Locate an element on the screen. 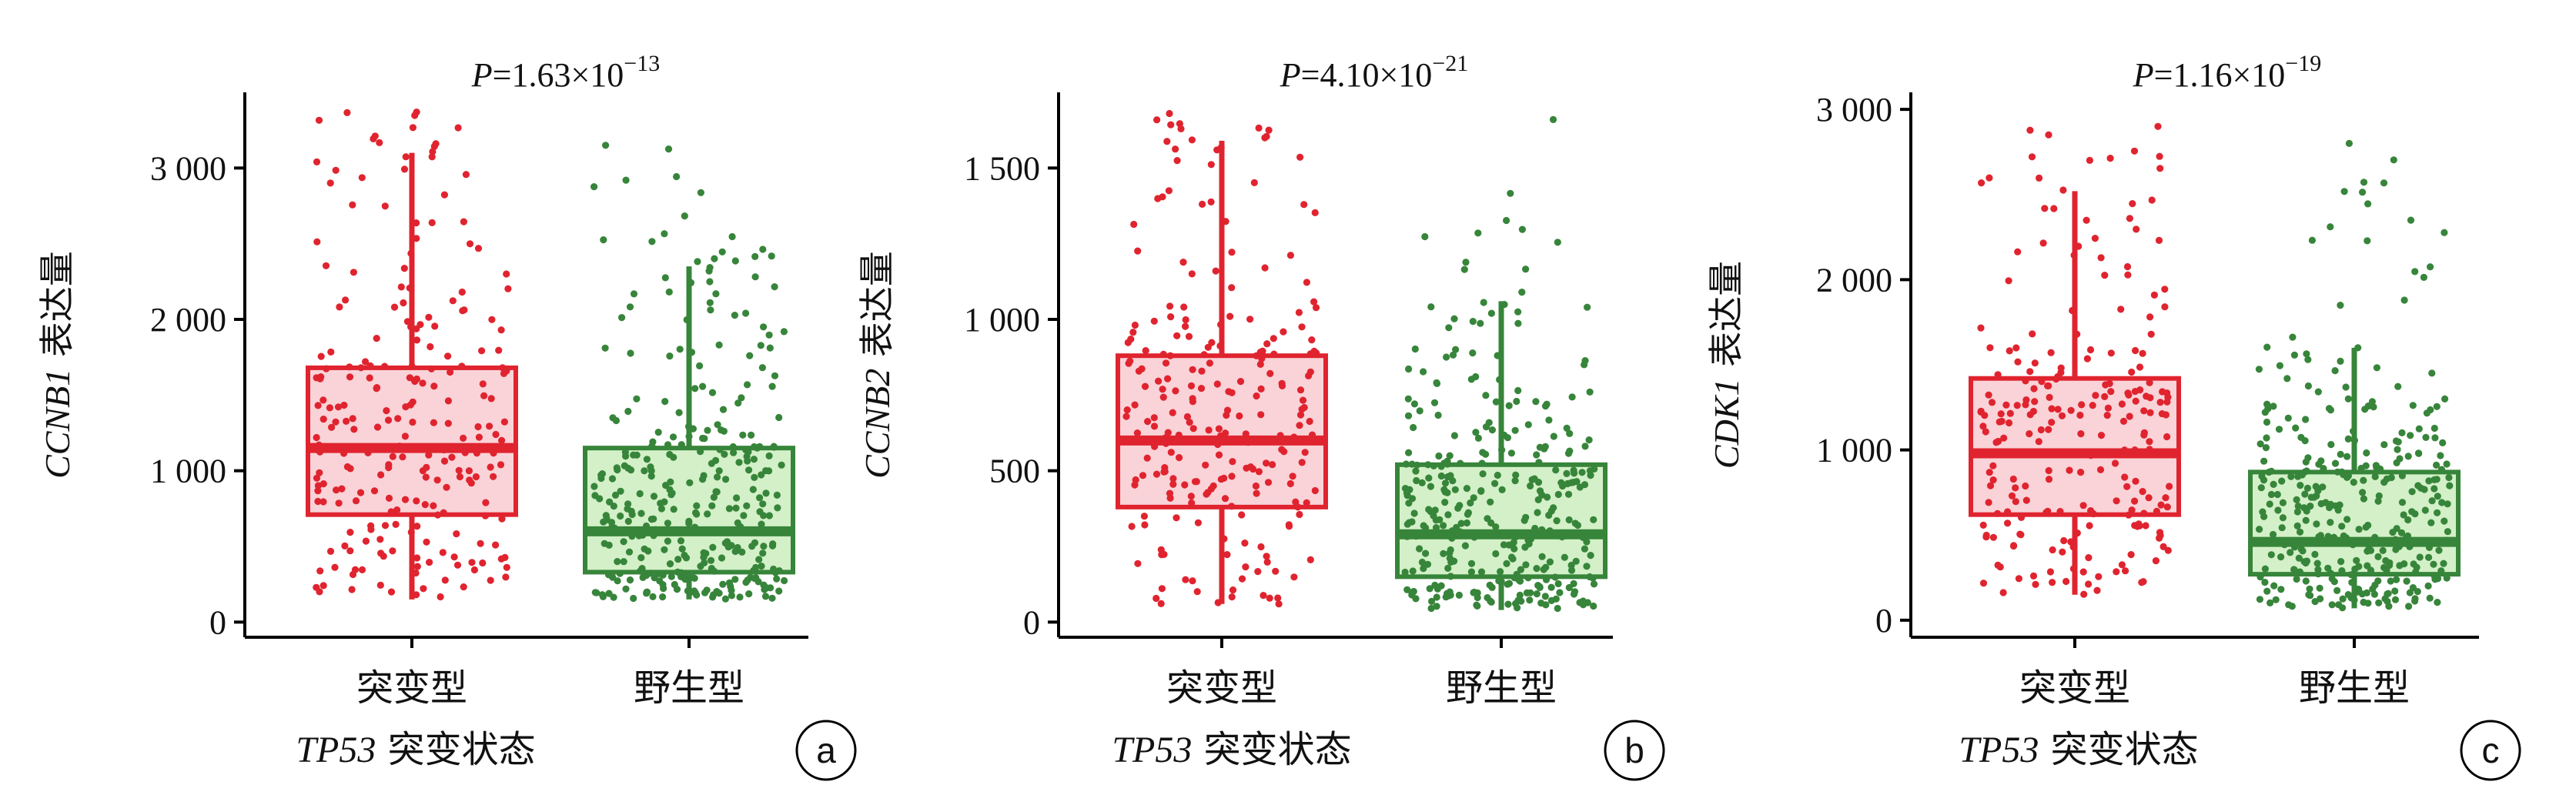  box-wild is located at coordinates (1501, 364).